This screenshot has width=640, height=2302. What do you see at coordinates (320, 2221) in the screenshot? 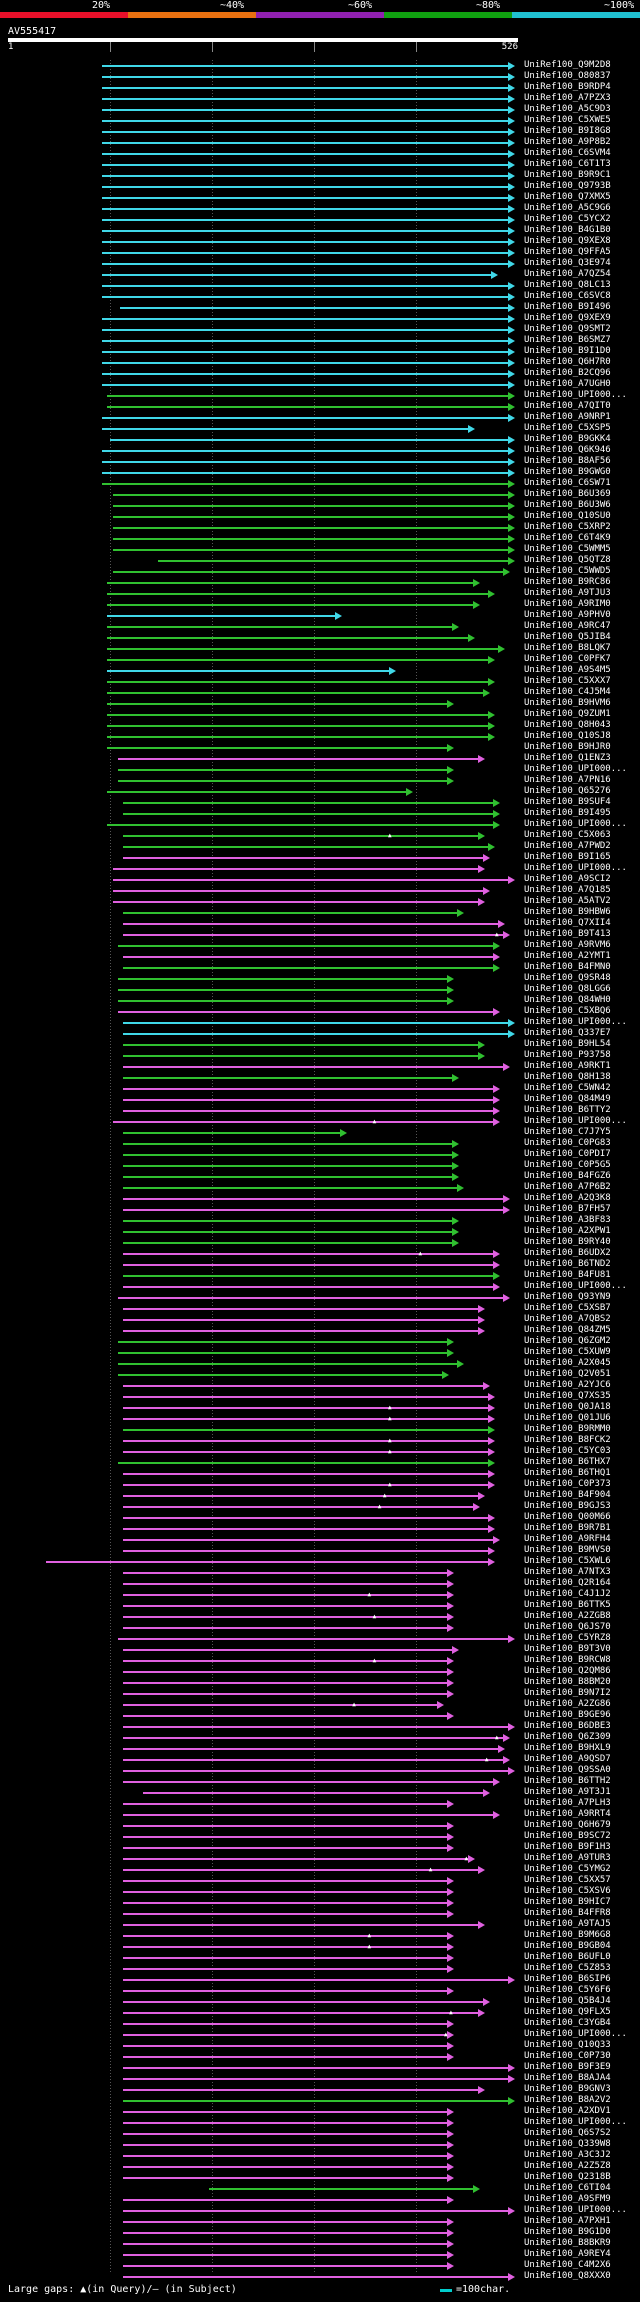
I see `hit-row: UniRef100_A7PXH1` at bounding box center [320, 2221].